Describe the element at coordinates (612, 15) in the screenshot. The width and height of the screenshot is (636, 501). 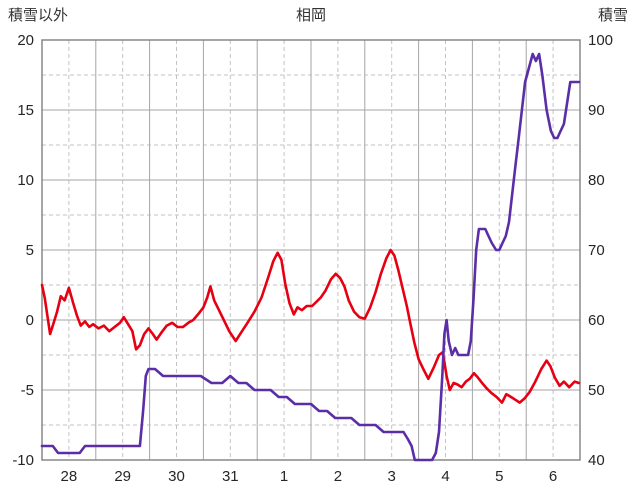
I see `right-axis-title: 積雪` at that location.